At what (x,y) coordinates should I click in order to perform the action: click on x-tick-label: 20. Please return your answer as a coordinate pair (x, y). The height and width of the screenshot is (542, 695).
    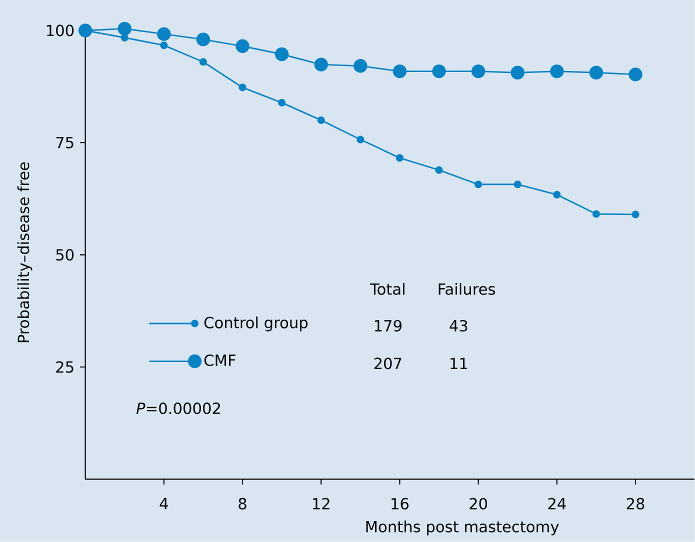
    Looking at the image, I should click on (479, 504).